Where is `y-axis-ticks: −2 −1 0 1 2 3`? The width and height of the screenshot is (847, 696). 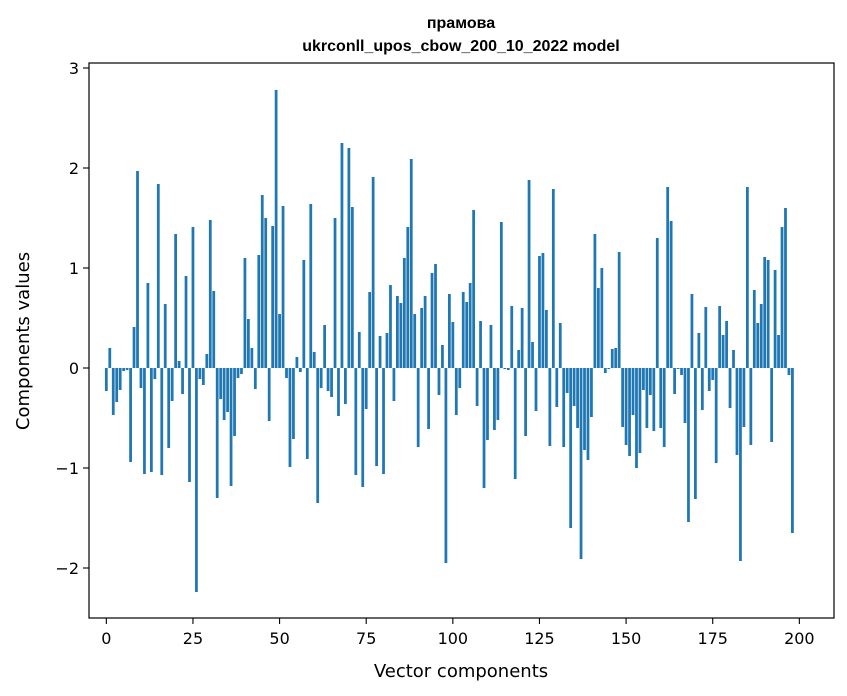 y-axis-ticks: −2 −1 0 1 2 3 is located at coordinates (72, 318).